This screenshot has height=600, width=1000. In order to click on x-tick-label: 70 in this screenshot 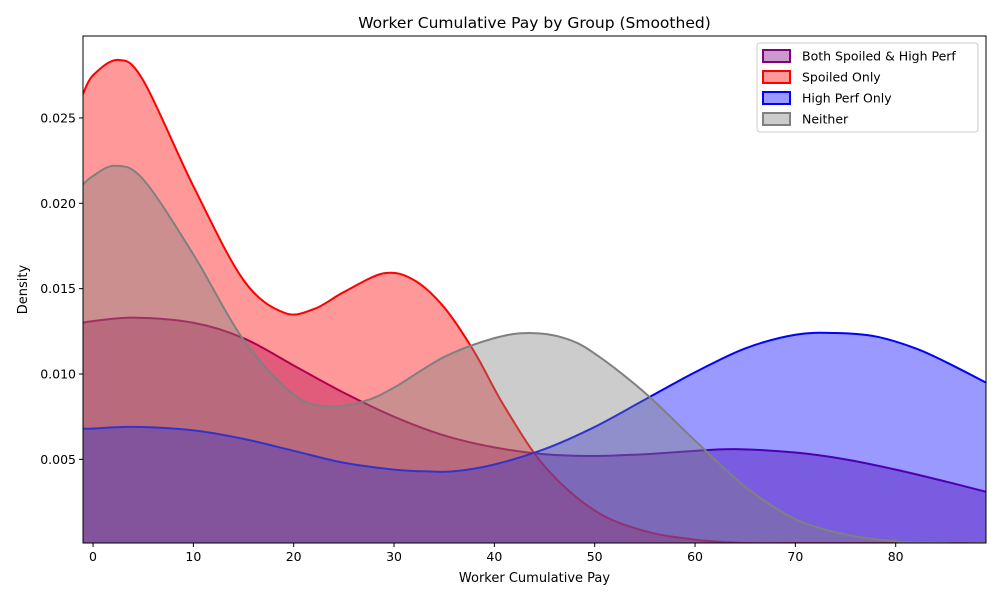, I will do `click(795, 556)`.